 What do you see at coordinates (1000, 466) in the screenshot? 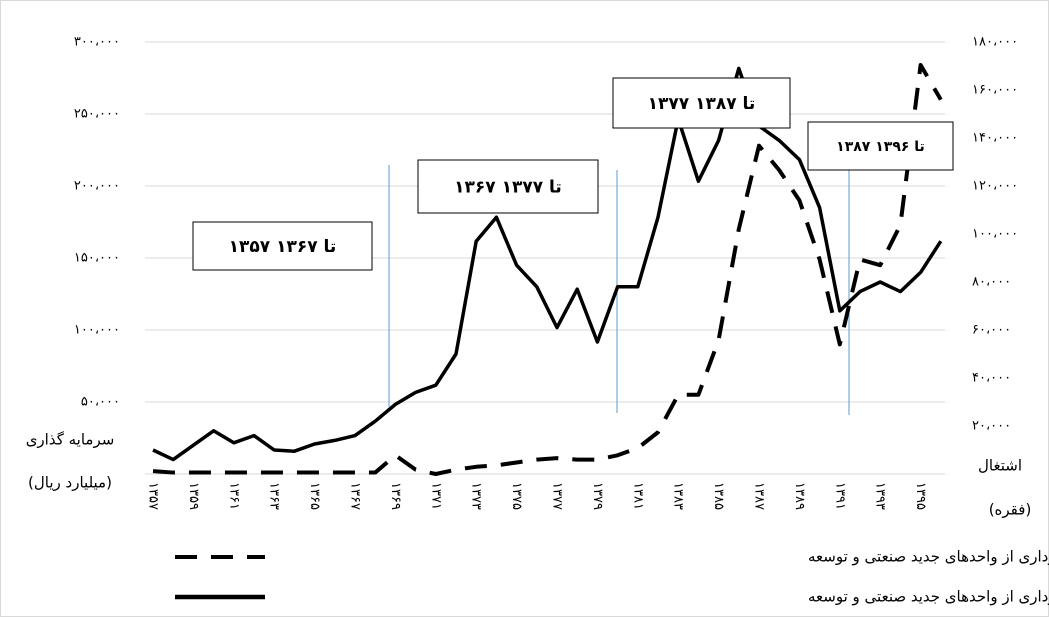
I see `y2-axis-label: اشتغال` at bounding box center [1000, 466].